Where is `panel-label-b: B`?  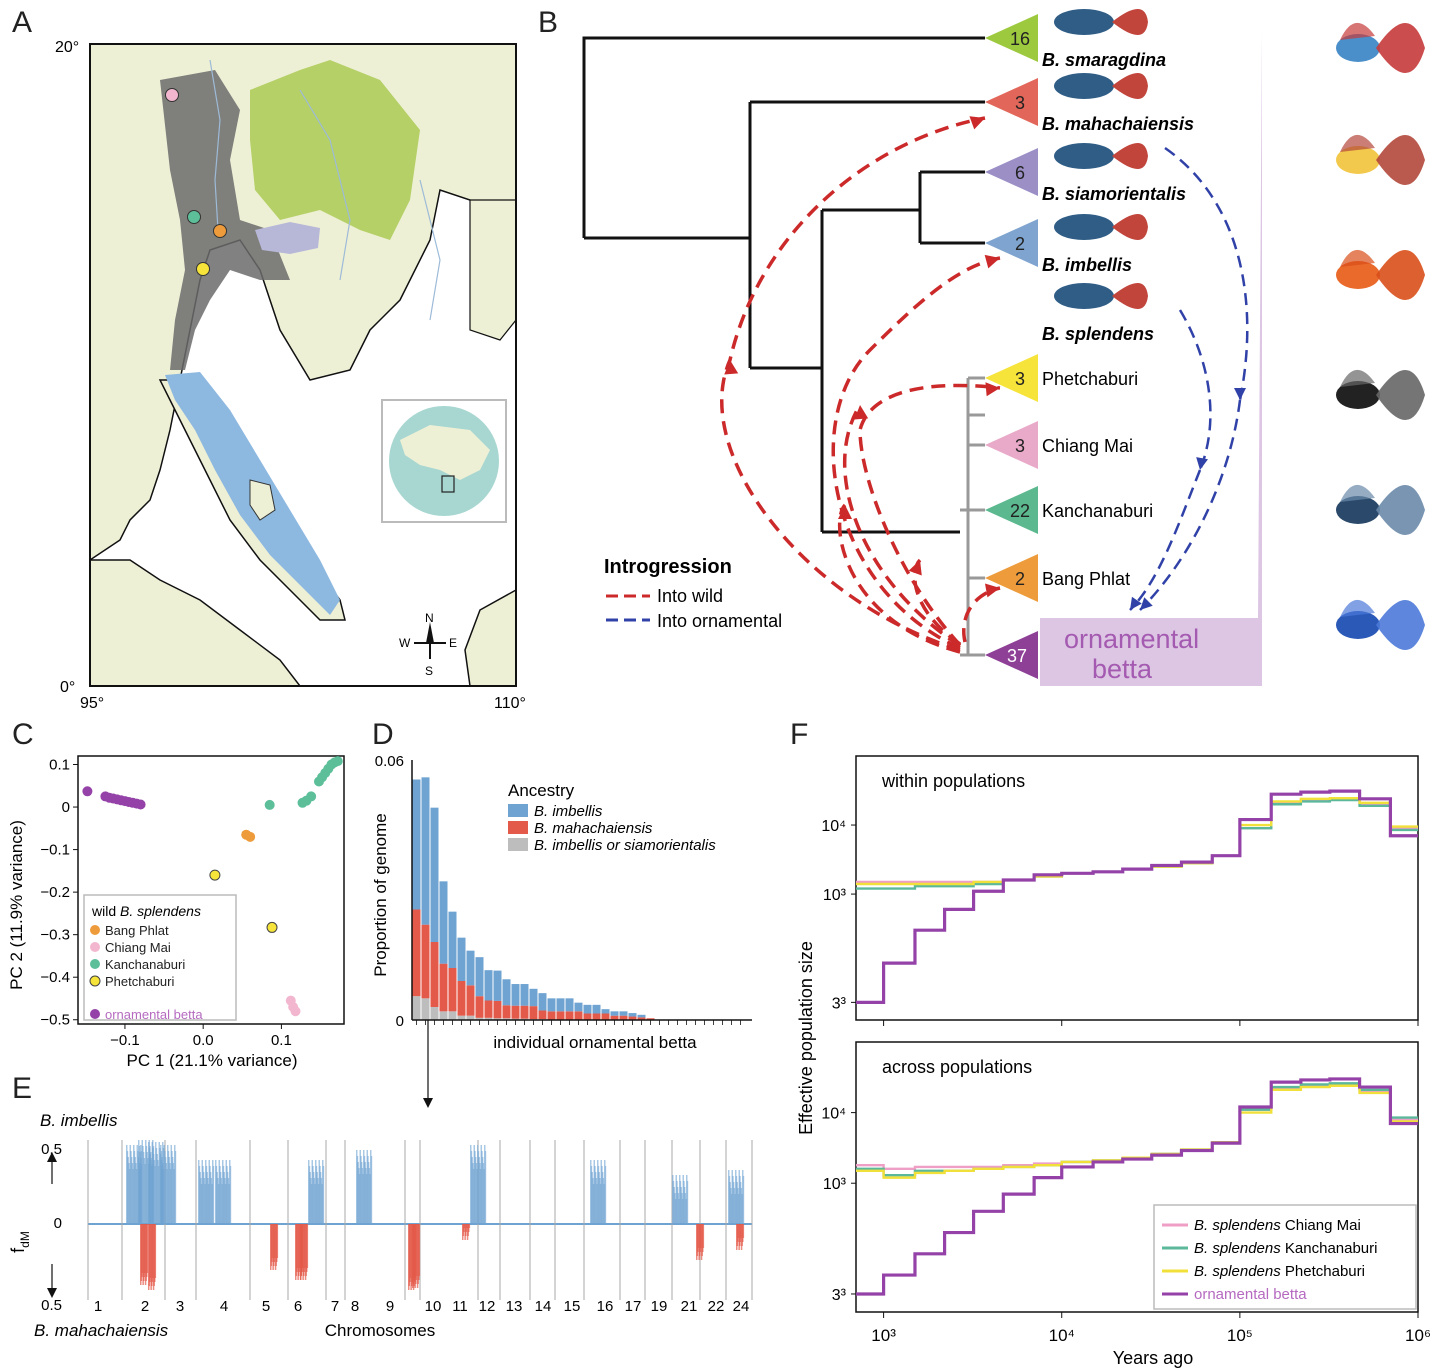 panel-label-b: B is located at coordinates (548, 22).